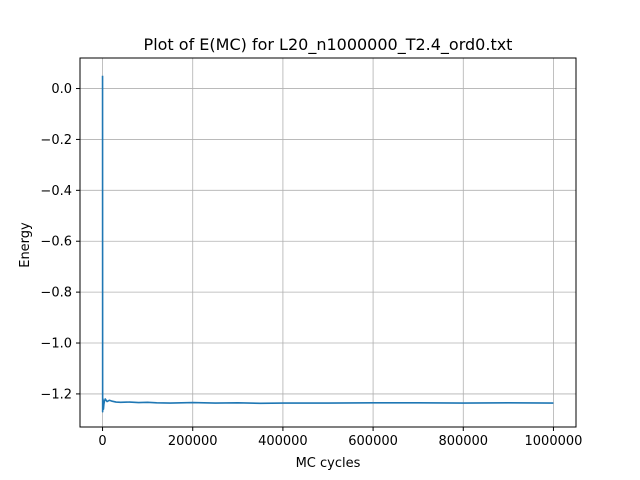  What do you see at coordinates (373, 441) in the screenshot?
I see `x-tick-label: 600000` at bounding box center [373, 441].